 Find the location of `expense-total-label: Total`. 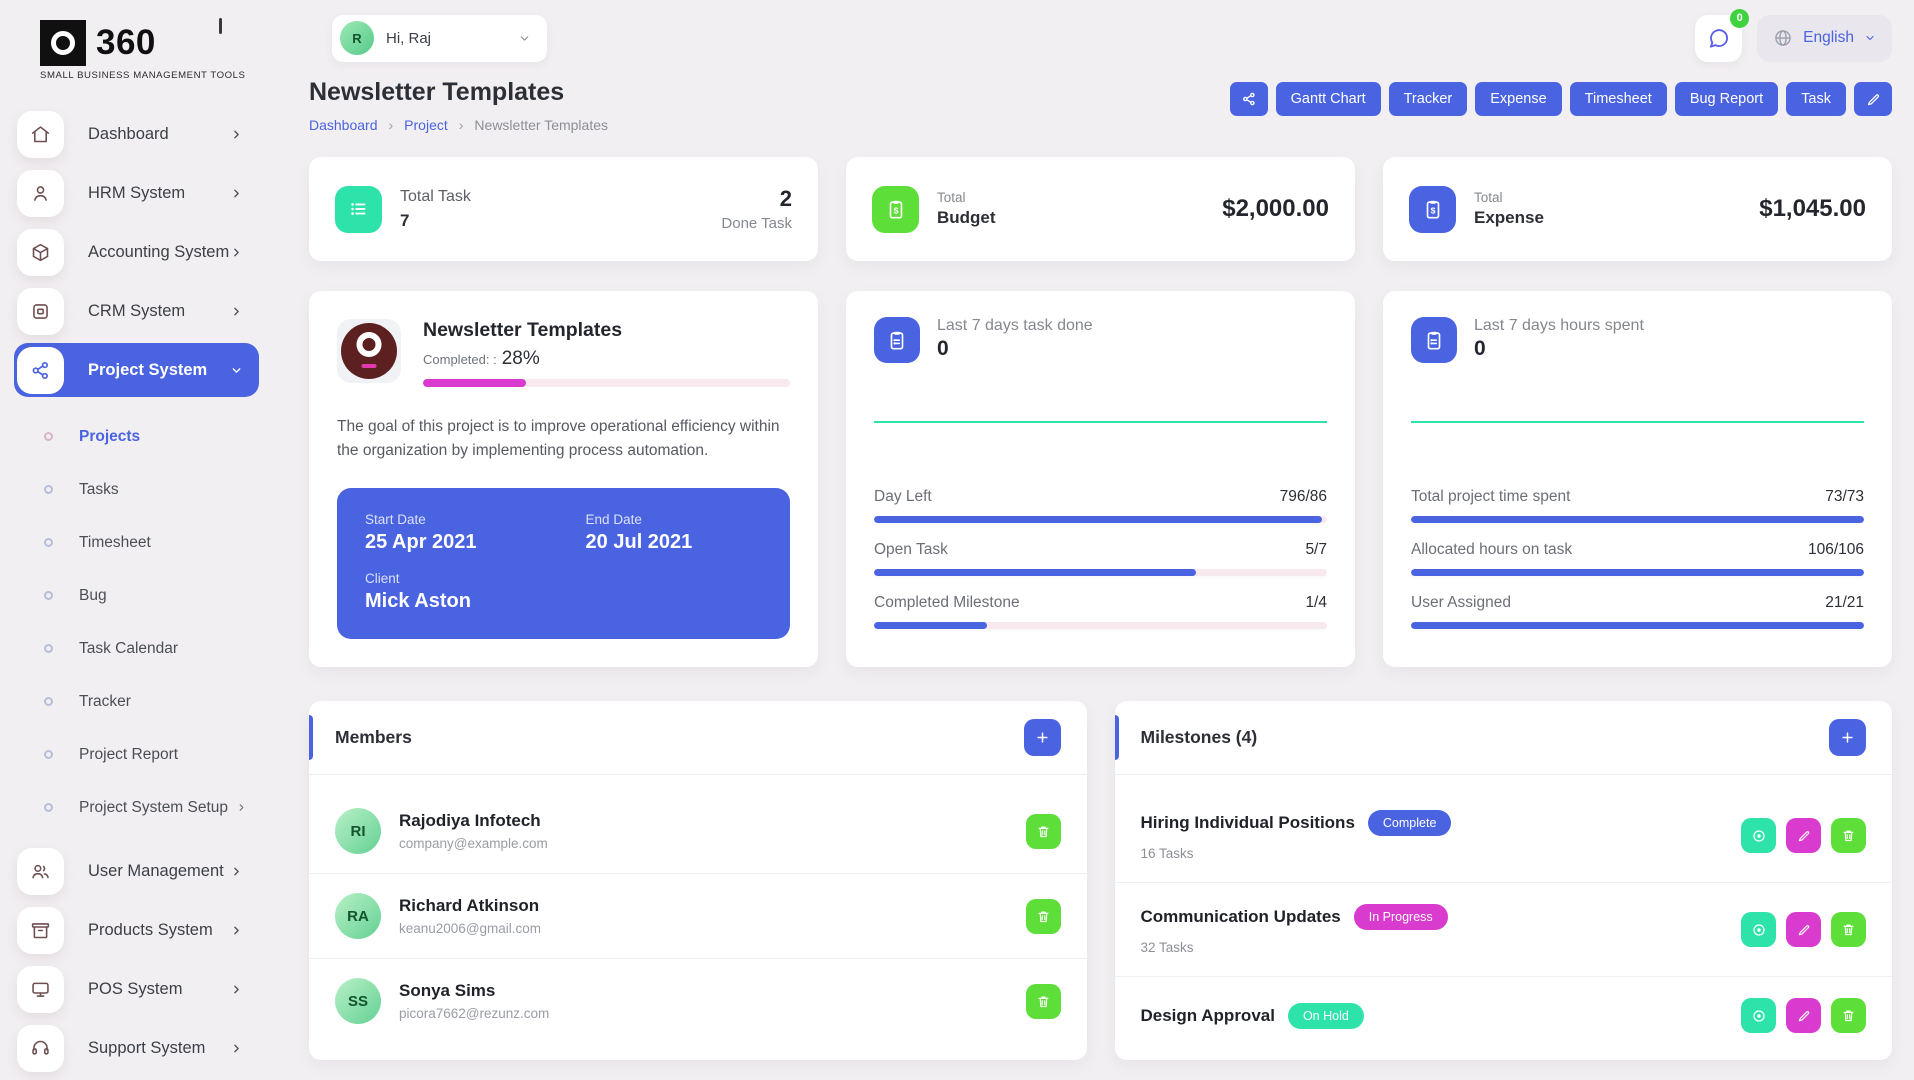

expense-total-label: Total is located at coordinates (1488, 197).